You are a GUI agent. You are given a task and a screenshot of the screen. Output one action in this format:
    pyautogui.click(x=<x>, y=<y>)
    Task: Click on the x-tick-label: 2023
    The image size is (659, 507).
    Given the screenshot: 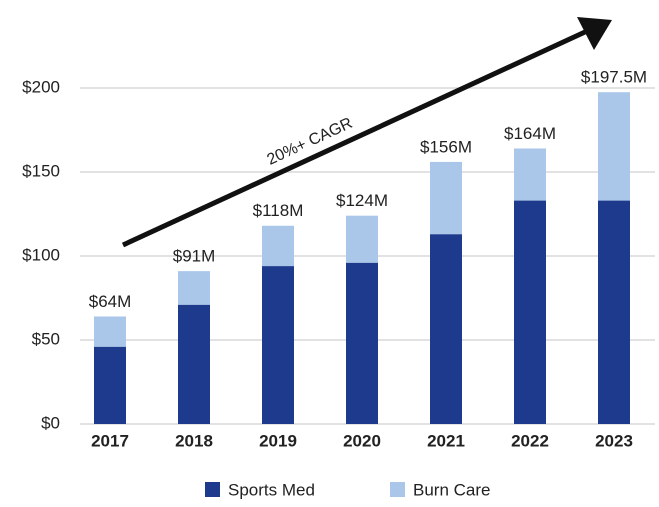 What is the action you would take?
    pyautogui.click(x=614, y=440)
    